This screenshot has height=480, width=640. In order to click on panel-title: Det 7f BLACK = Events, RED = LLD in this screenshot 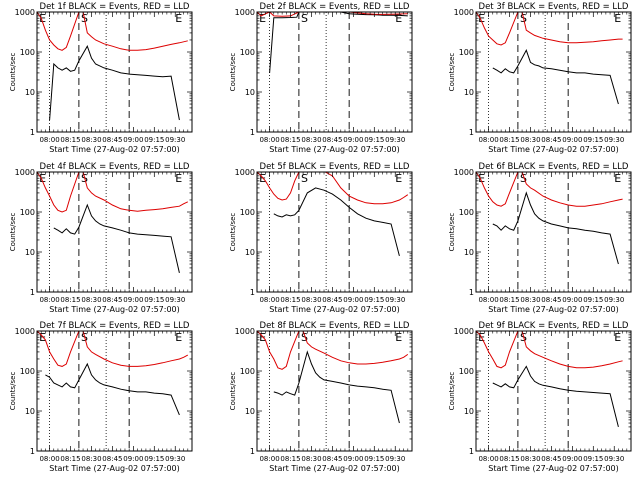, I will do `click(115, 326)`.